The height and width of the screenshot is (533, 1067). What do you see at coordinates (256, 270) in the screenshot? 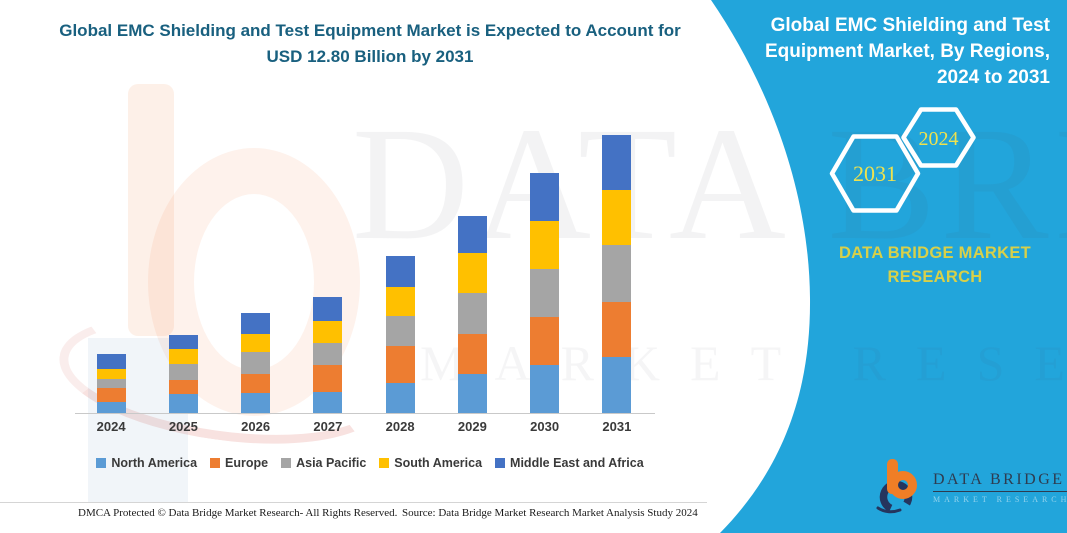
I see `bar-2026` at bounding box center [256, 270].